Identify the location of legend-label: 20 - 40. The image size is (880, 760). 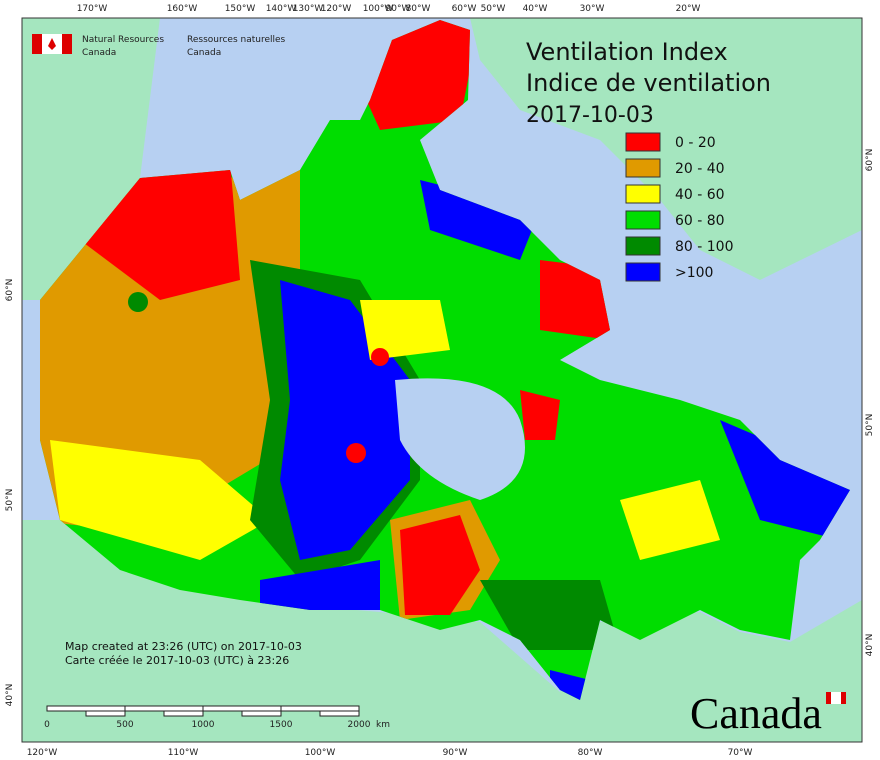
(700, 169).